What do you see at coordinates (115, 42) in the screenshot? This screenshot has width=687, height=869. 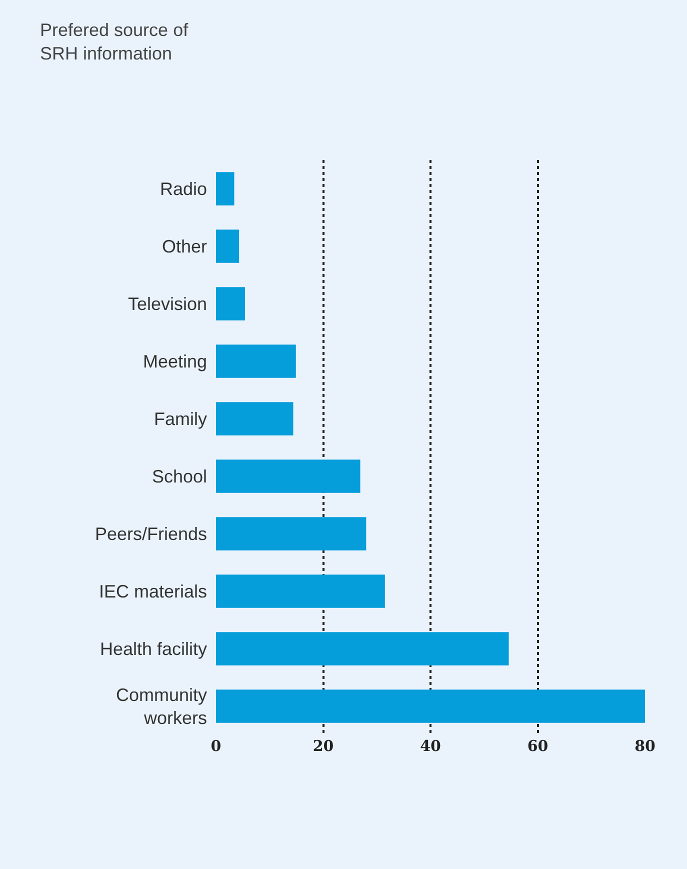 I see `chart-title: Prefered source of SRH information` at bounding box center [115, 42].